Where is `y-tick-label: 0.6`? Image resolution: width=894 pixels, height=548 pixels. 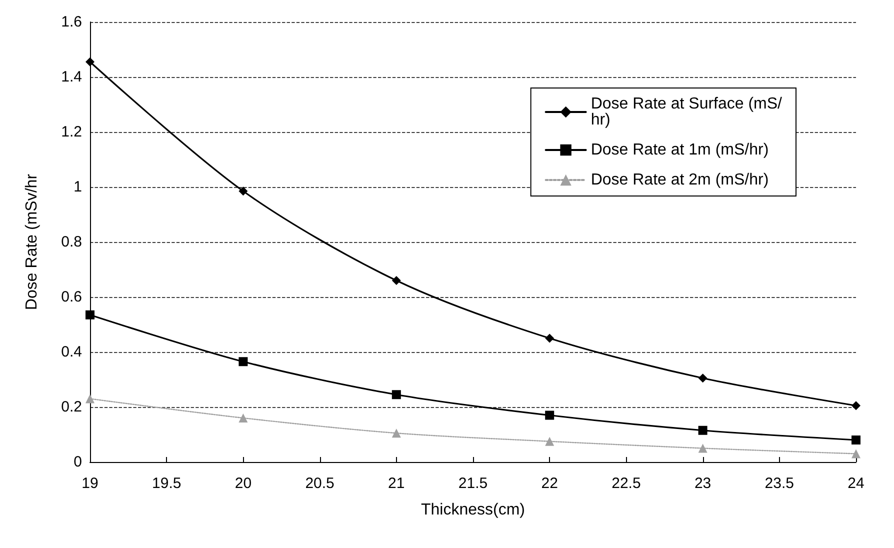 y-tick-label: 0.6 is located at coordinates (71, 297).